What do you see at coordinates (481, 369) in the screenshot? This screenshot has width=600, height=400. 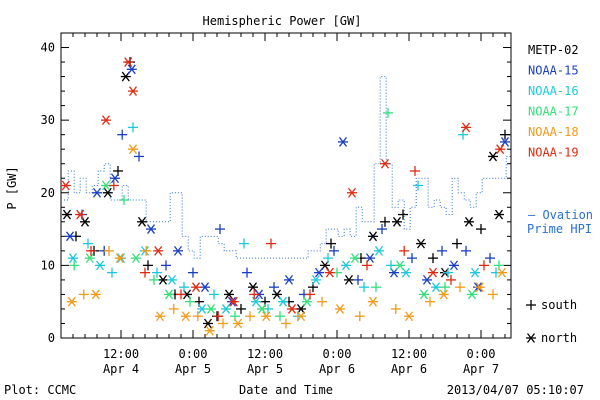 I see `x-tick-date-label: Apr 7` at bounding box center [481, 369].